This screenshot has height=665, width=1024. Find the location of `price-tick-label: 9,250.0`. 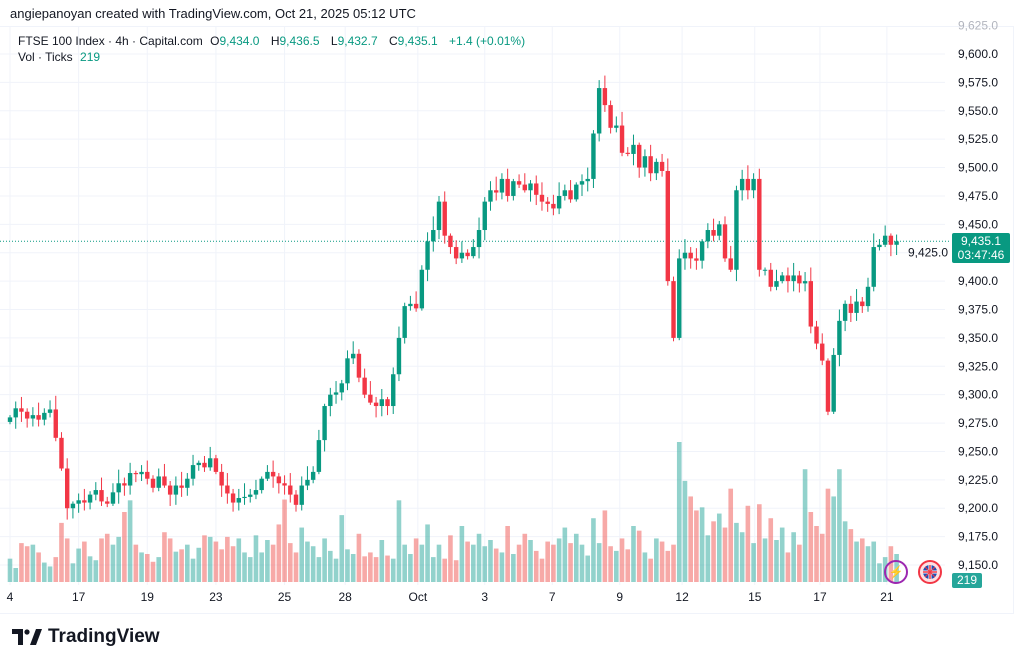

price-tick-label: 9,250.0 is located at coordinates (978, 451).